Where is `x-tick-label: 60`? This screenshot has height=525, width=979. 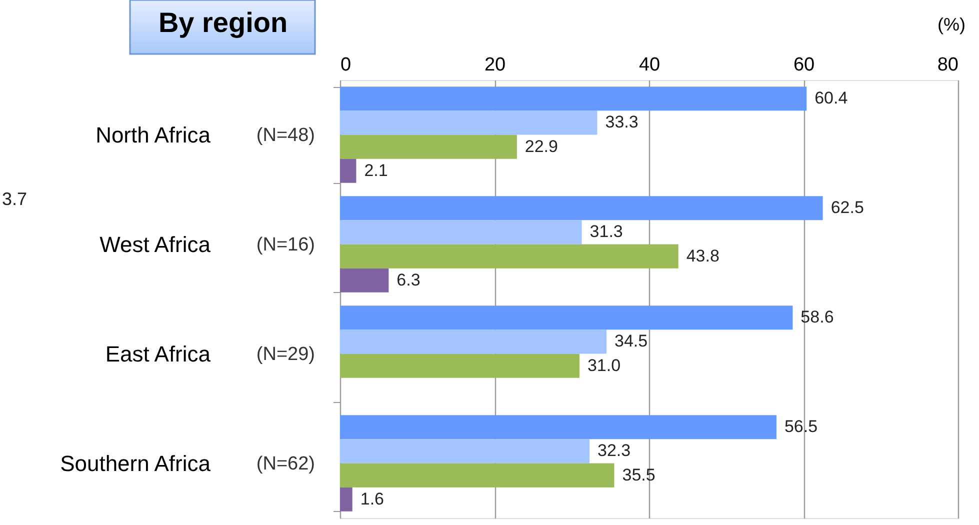
x-tick-label: 60 is located at coordinates (804, 65).